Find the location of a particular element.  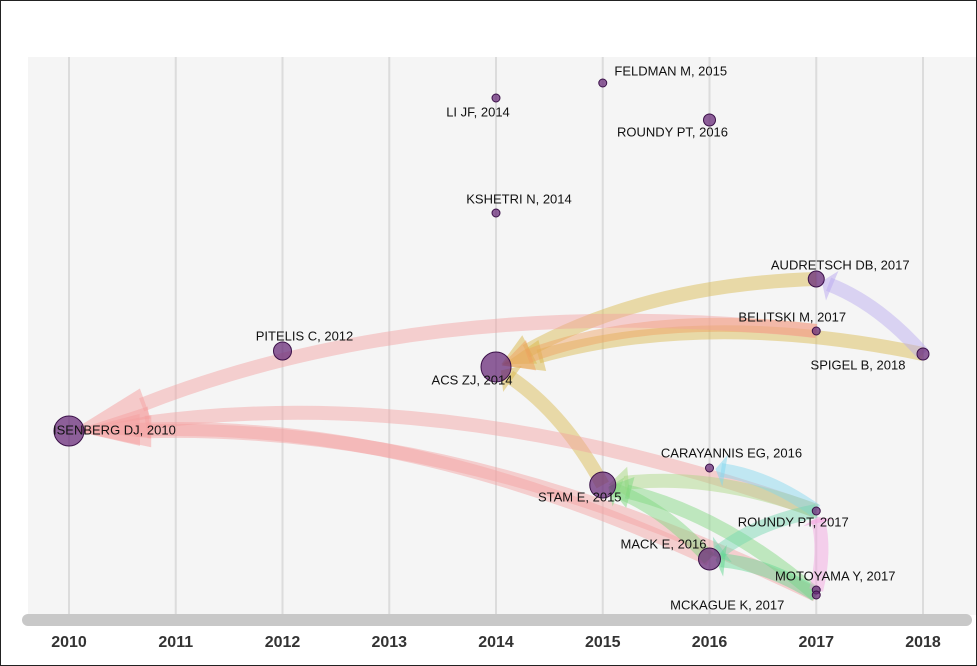

node-label: MOTOYAMA Y, 2017 is located at coordinates (835, 575).